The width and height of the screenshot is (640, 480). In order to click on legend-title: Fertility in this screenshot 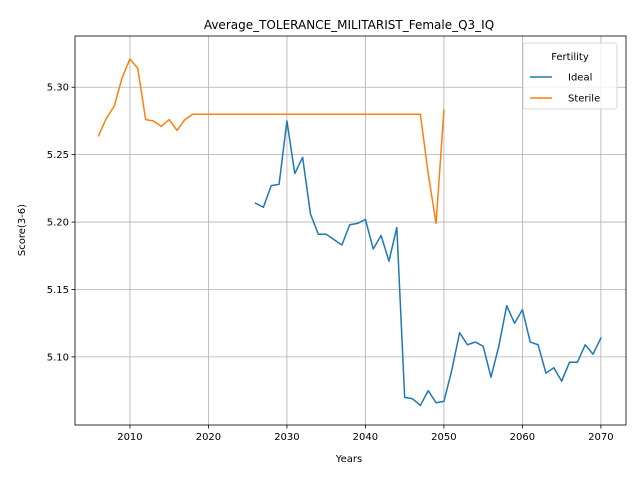, I will do `click(570, 57)`.